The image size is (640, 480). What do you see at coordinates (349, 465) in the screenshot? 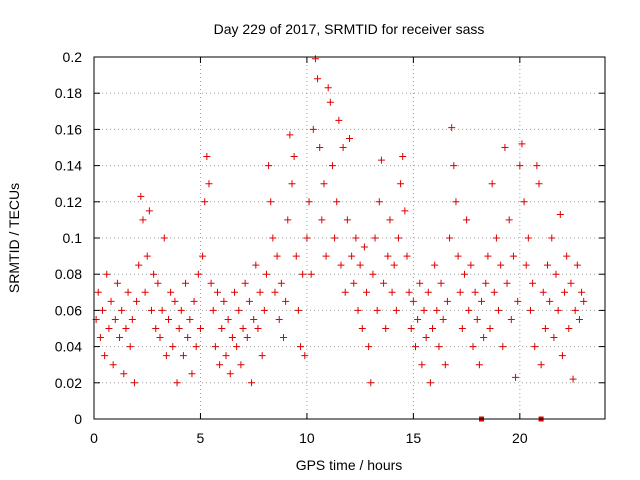
I see `x-axis-label: GPS time / hours` at bounding box center [349, 465].